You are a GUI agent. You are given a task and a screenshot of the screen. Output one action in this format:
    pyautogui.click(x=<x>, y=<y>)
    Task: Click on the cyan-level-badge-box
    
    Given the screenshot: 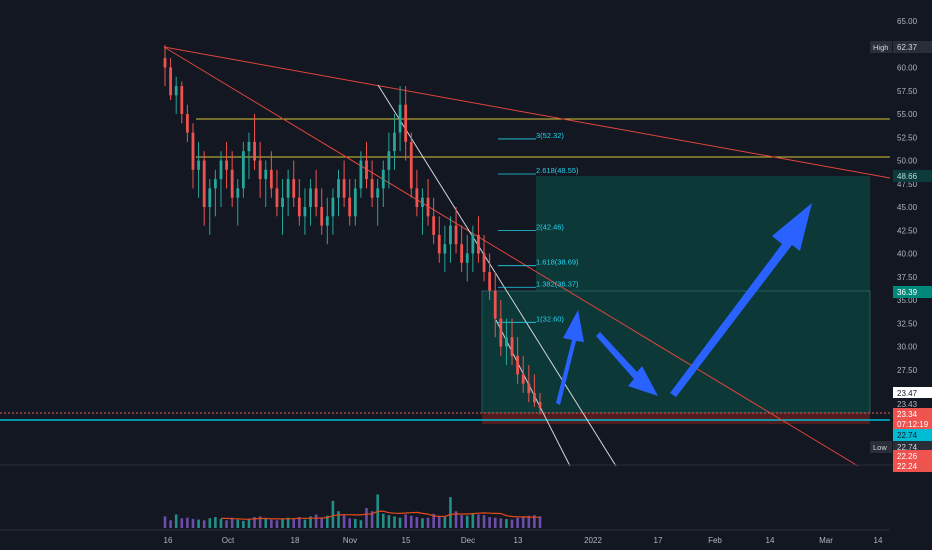 What is the action you would take?
    pyautogui.click(x=912, y=435)
    